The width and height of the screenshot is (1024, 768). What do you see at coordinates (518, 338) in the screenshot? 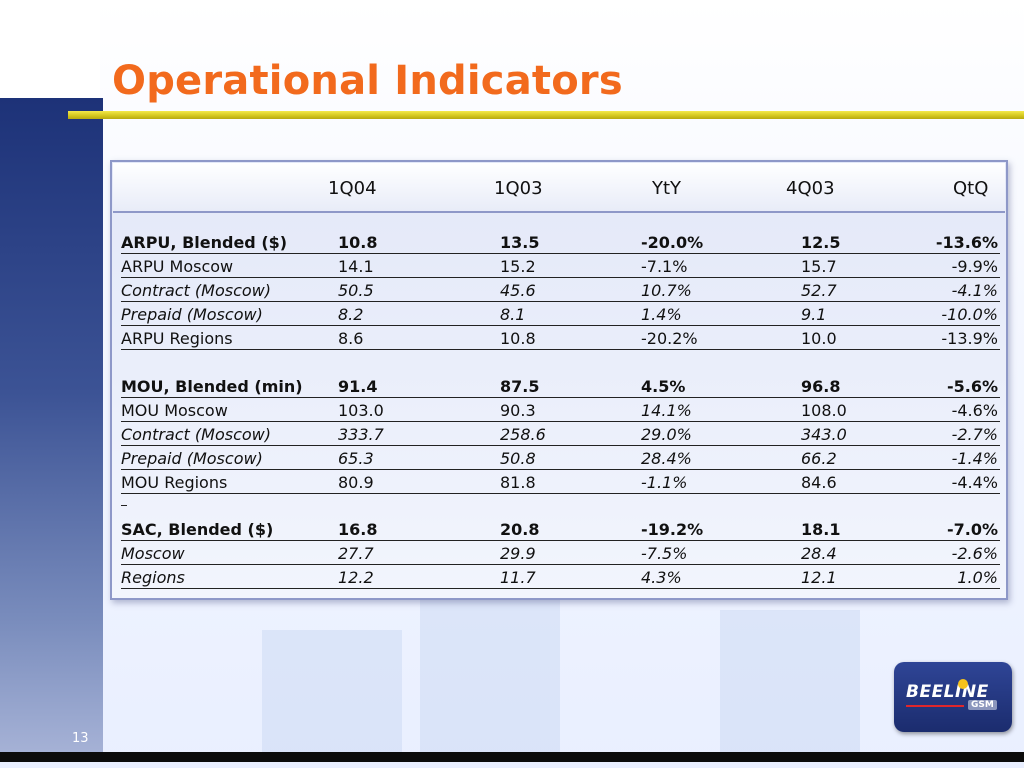
I see `cell-1q03: 10.8` at bounding box center [518, 338].